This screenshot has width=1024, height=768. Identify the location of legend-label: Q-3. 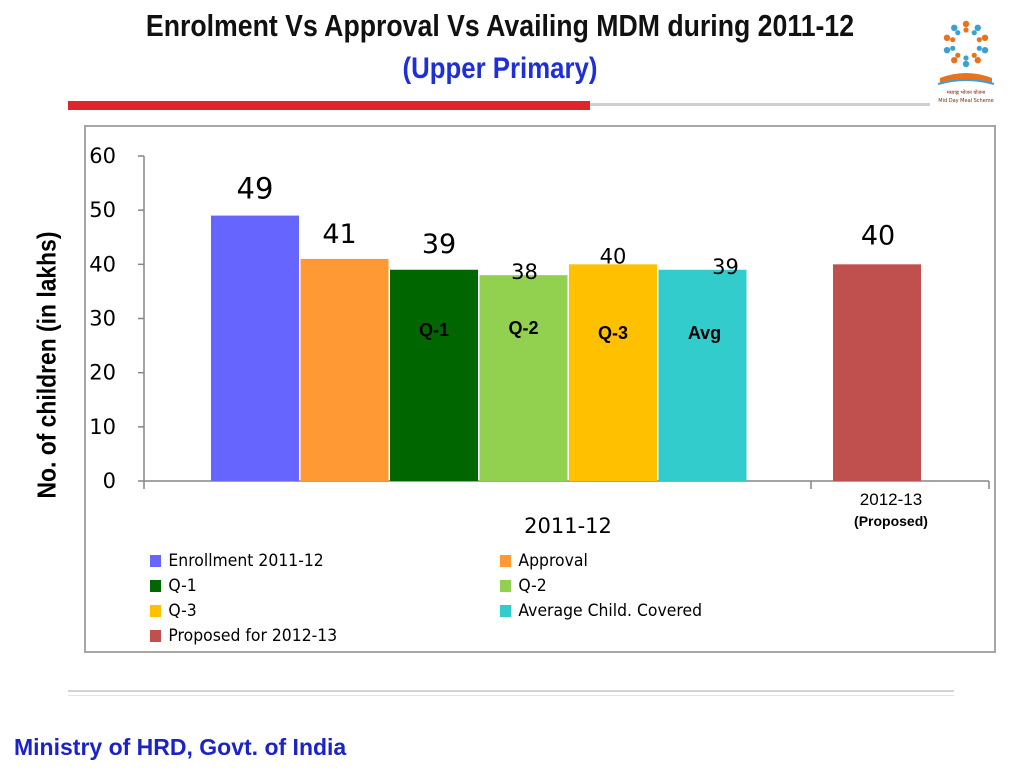
(182, 611).